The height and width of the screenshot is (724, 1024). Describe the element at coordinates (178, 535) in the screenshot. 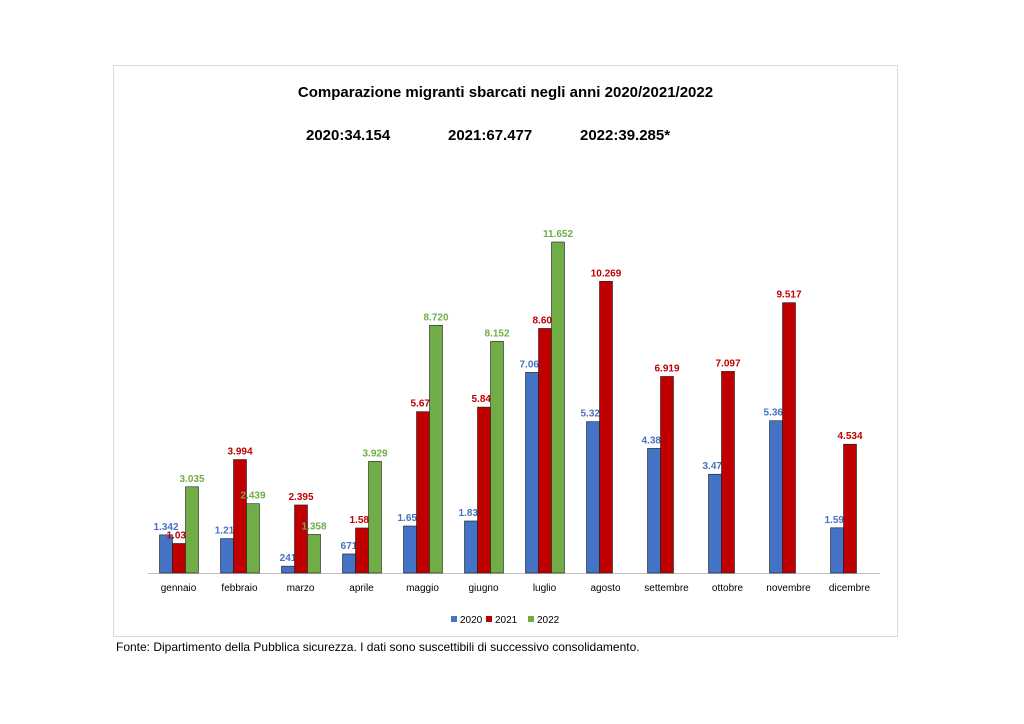

I see `data-label-2021-gennaio: 1.039` at that location.